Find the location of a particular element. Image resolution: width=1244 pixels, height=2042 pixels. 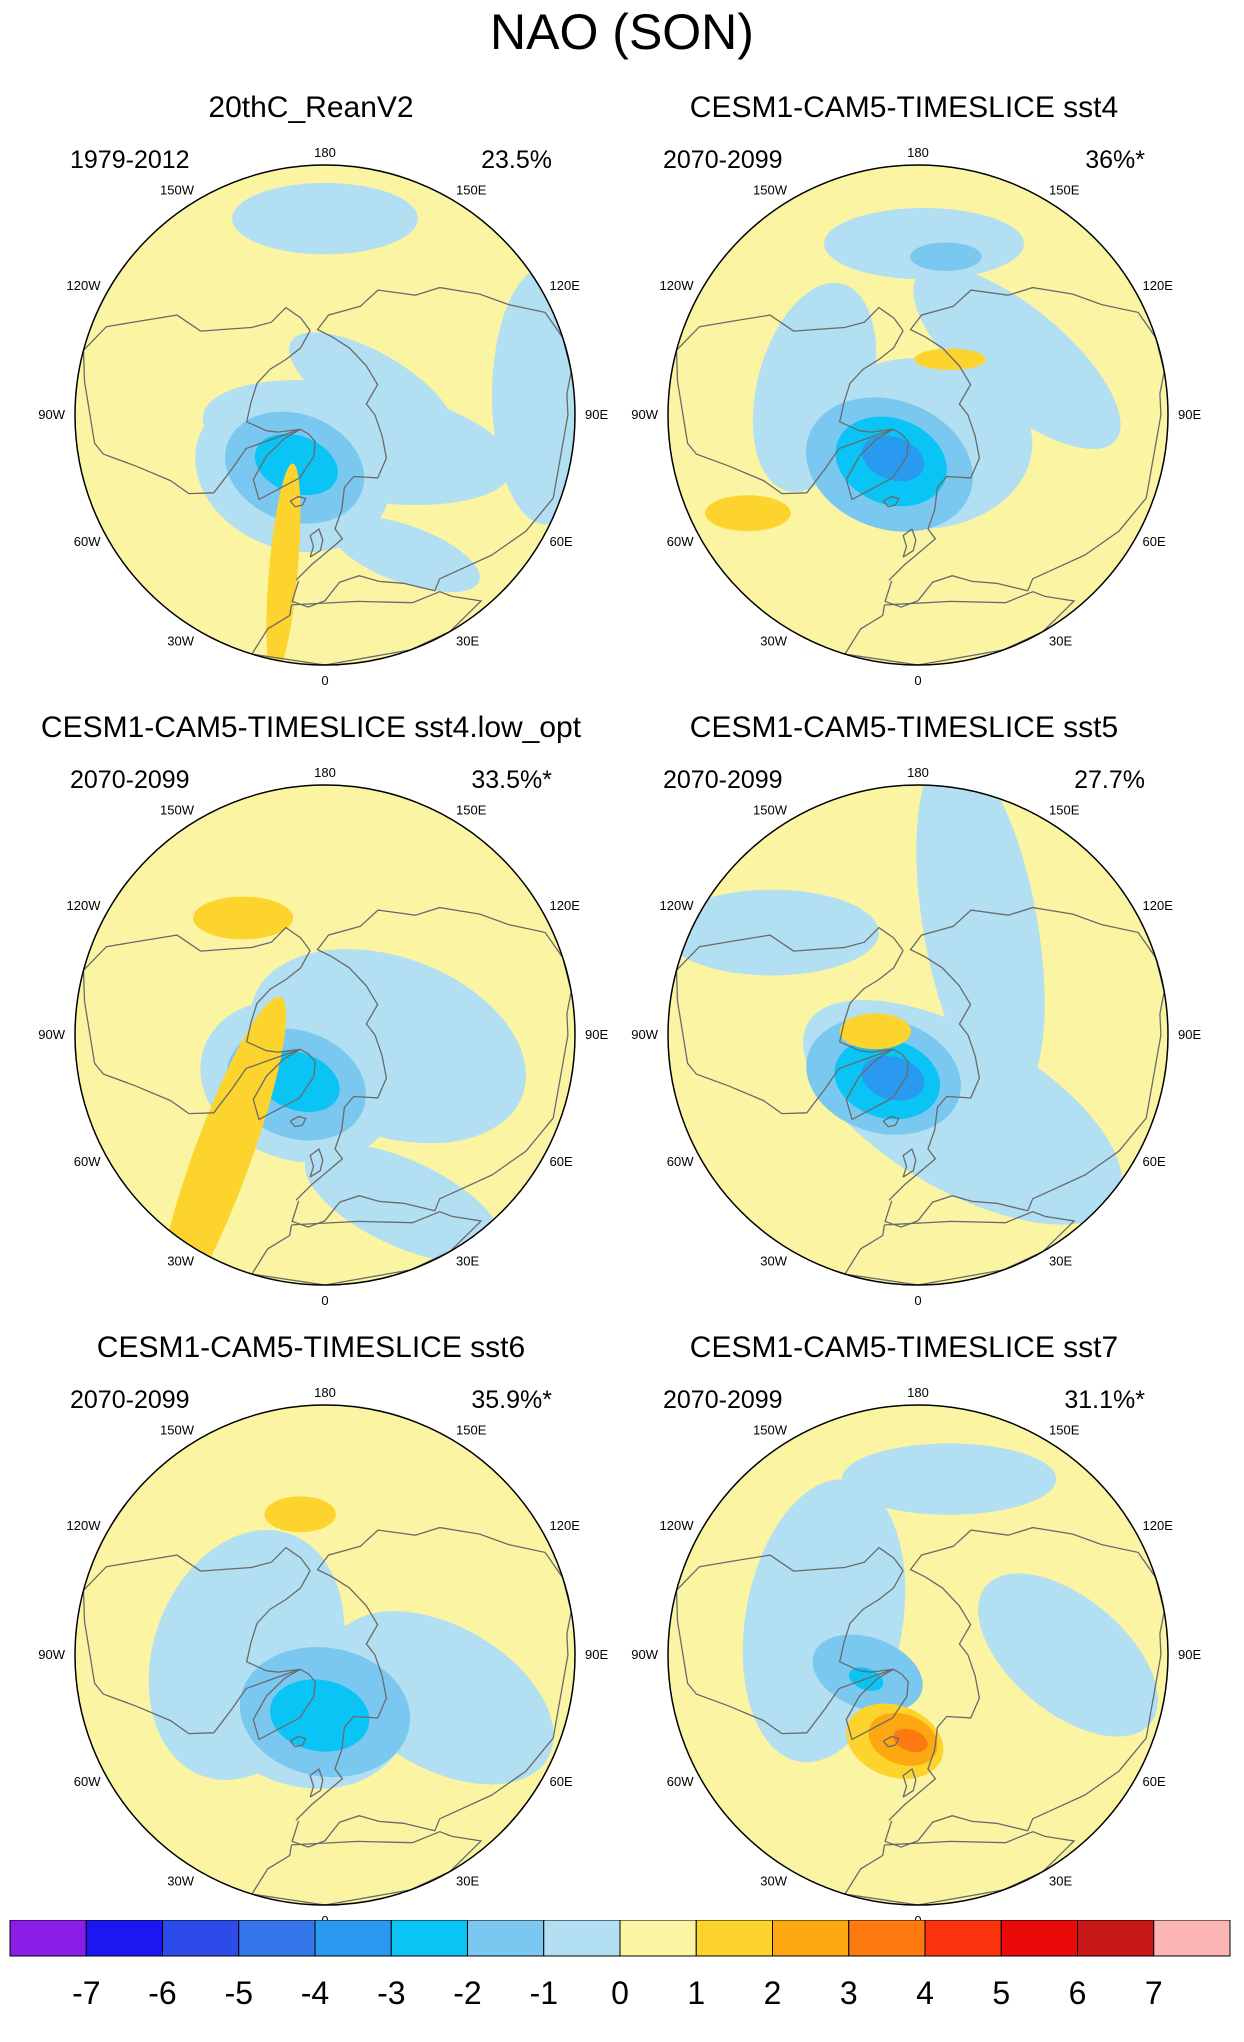

colorbar-label: 3 is located at coordinates (849, 1993).